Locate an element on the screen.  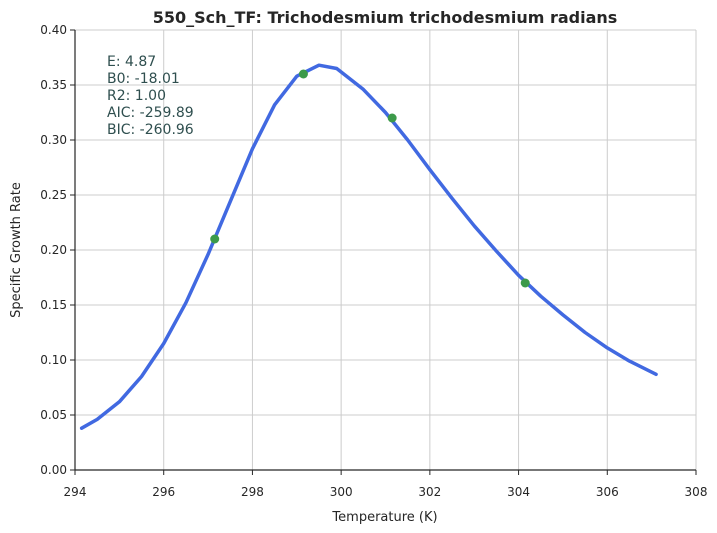
stat-b0: B0: -18.01 is located at coordinates (143, 79).